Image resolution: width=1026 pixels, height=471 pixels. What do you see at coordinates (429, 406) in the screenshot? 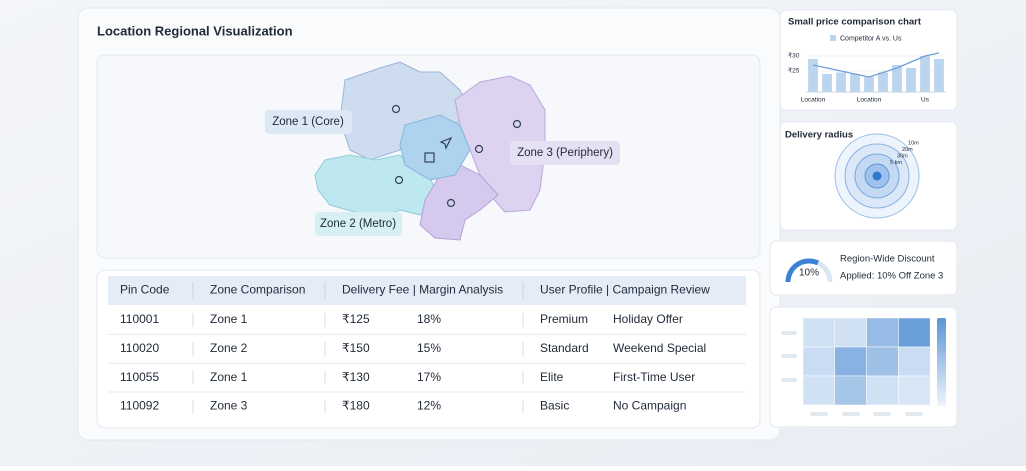
I see `table-cell: 12%` at bounding box center [429, 406].